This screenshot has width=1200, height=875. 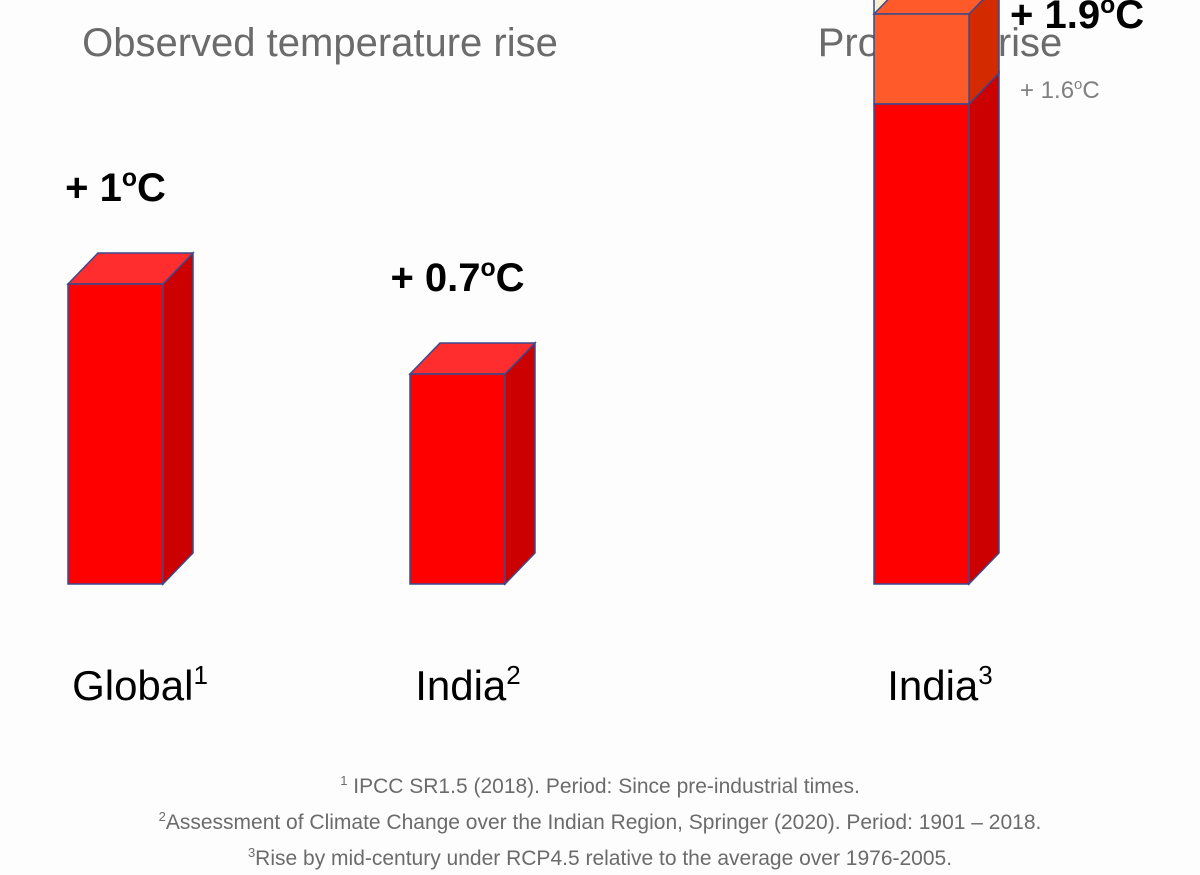 What do you see at coordinates (457, 277) in the screenshot?
I see `value-label-2: + 0.7oC` at bounding box center [457, 277].